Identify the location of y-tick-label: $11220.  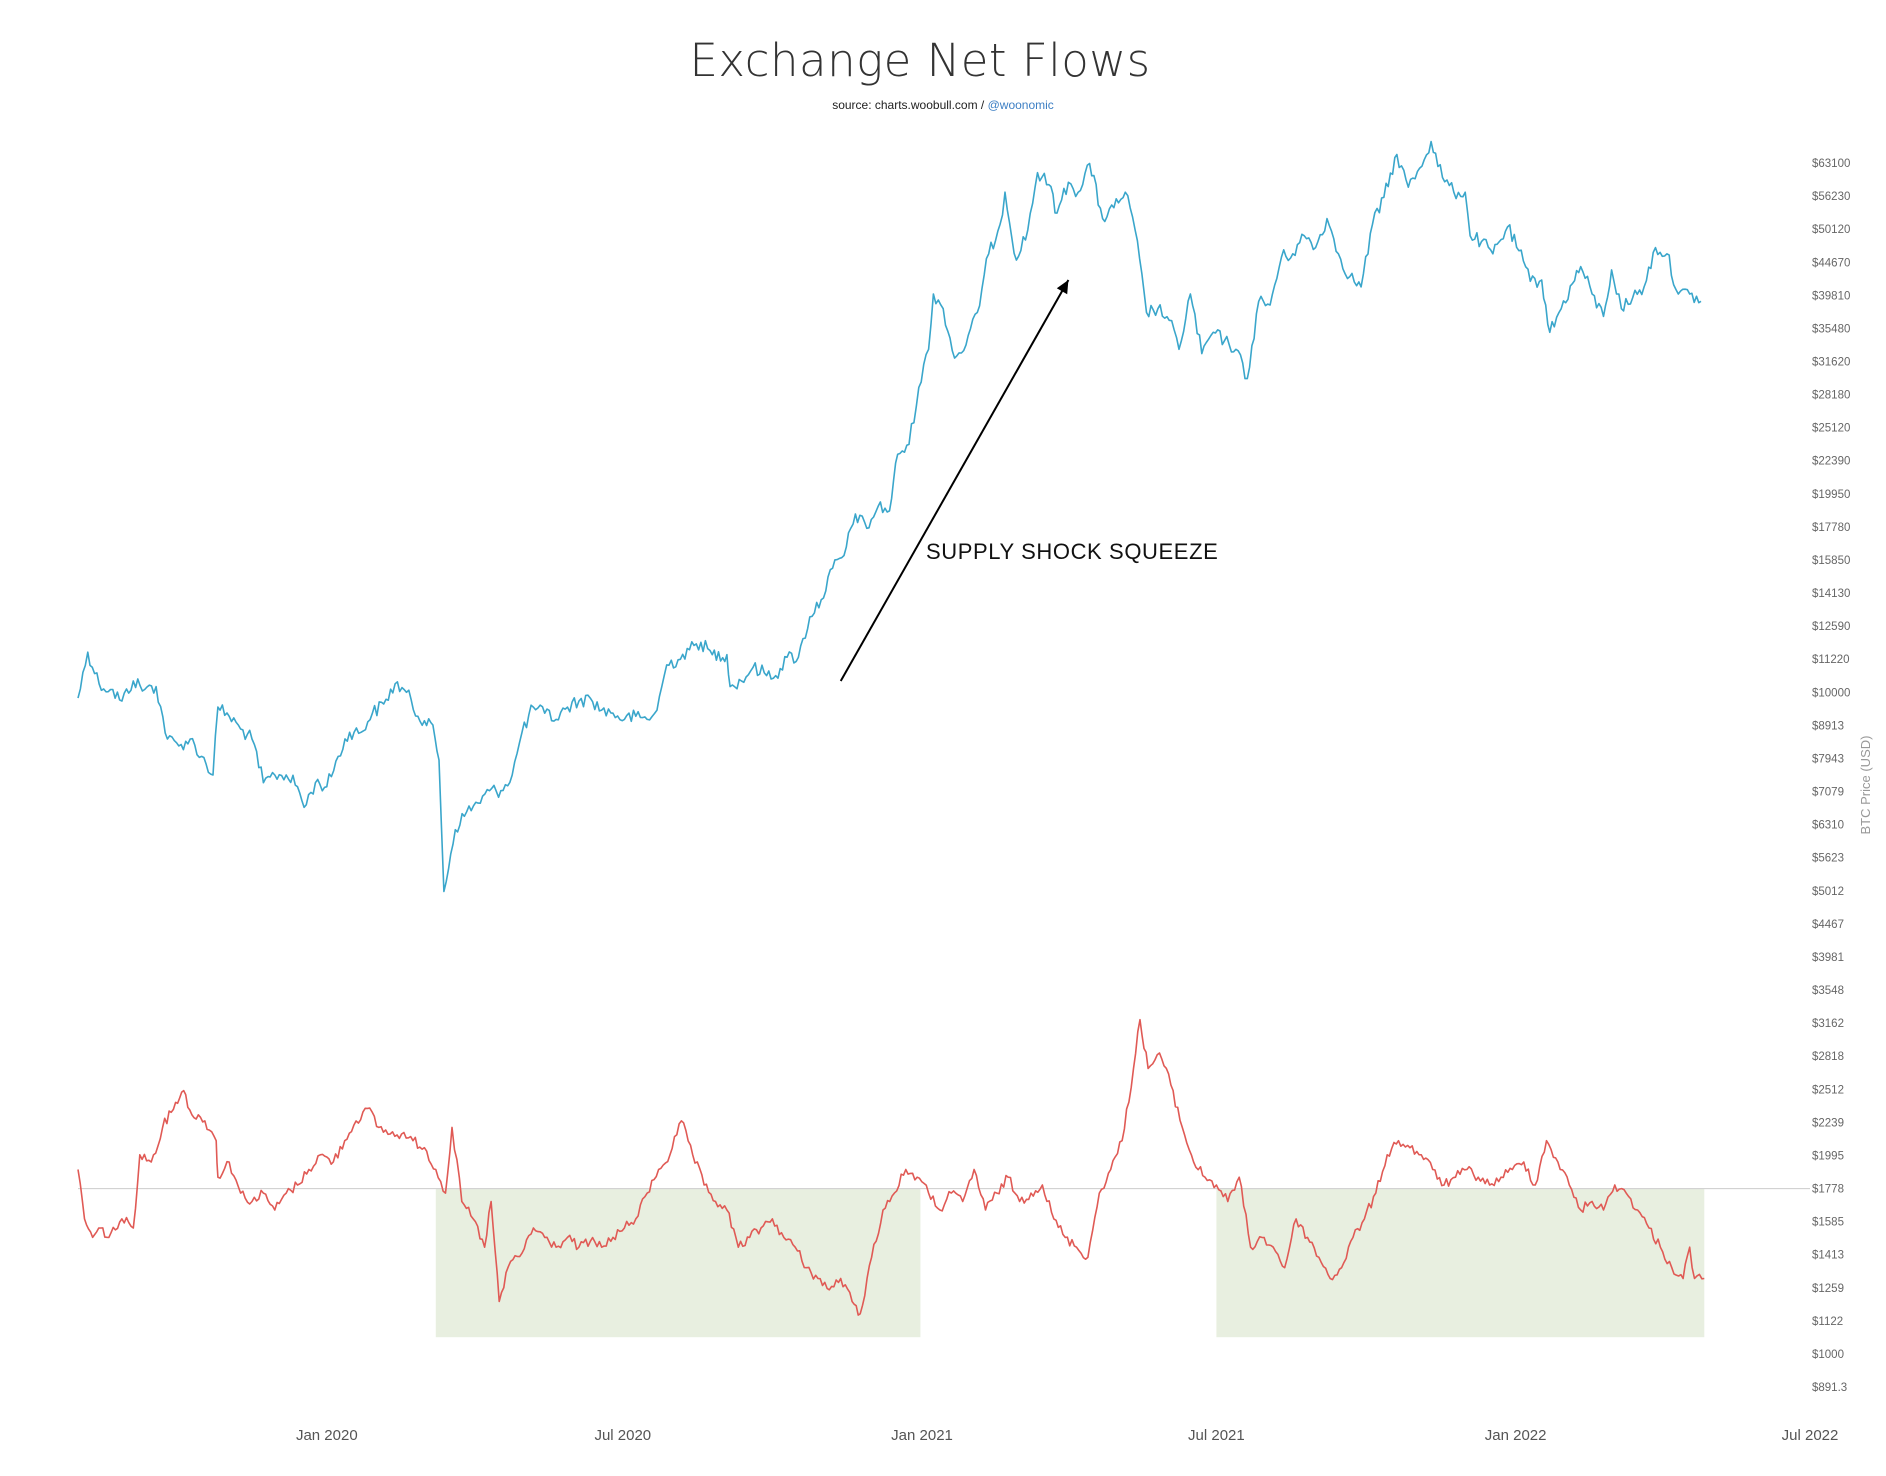
(1831, 660).